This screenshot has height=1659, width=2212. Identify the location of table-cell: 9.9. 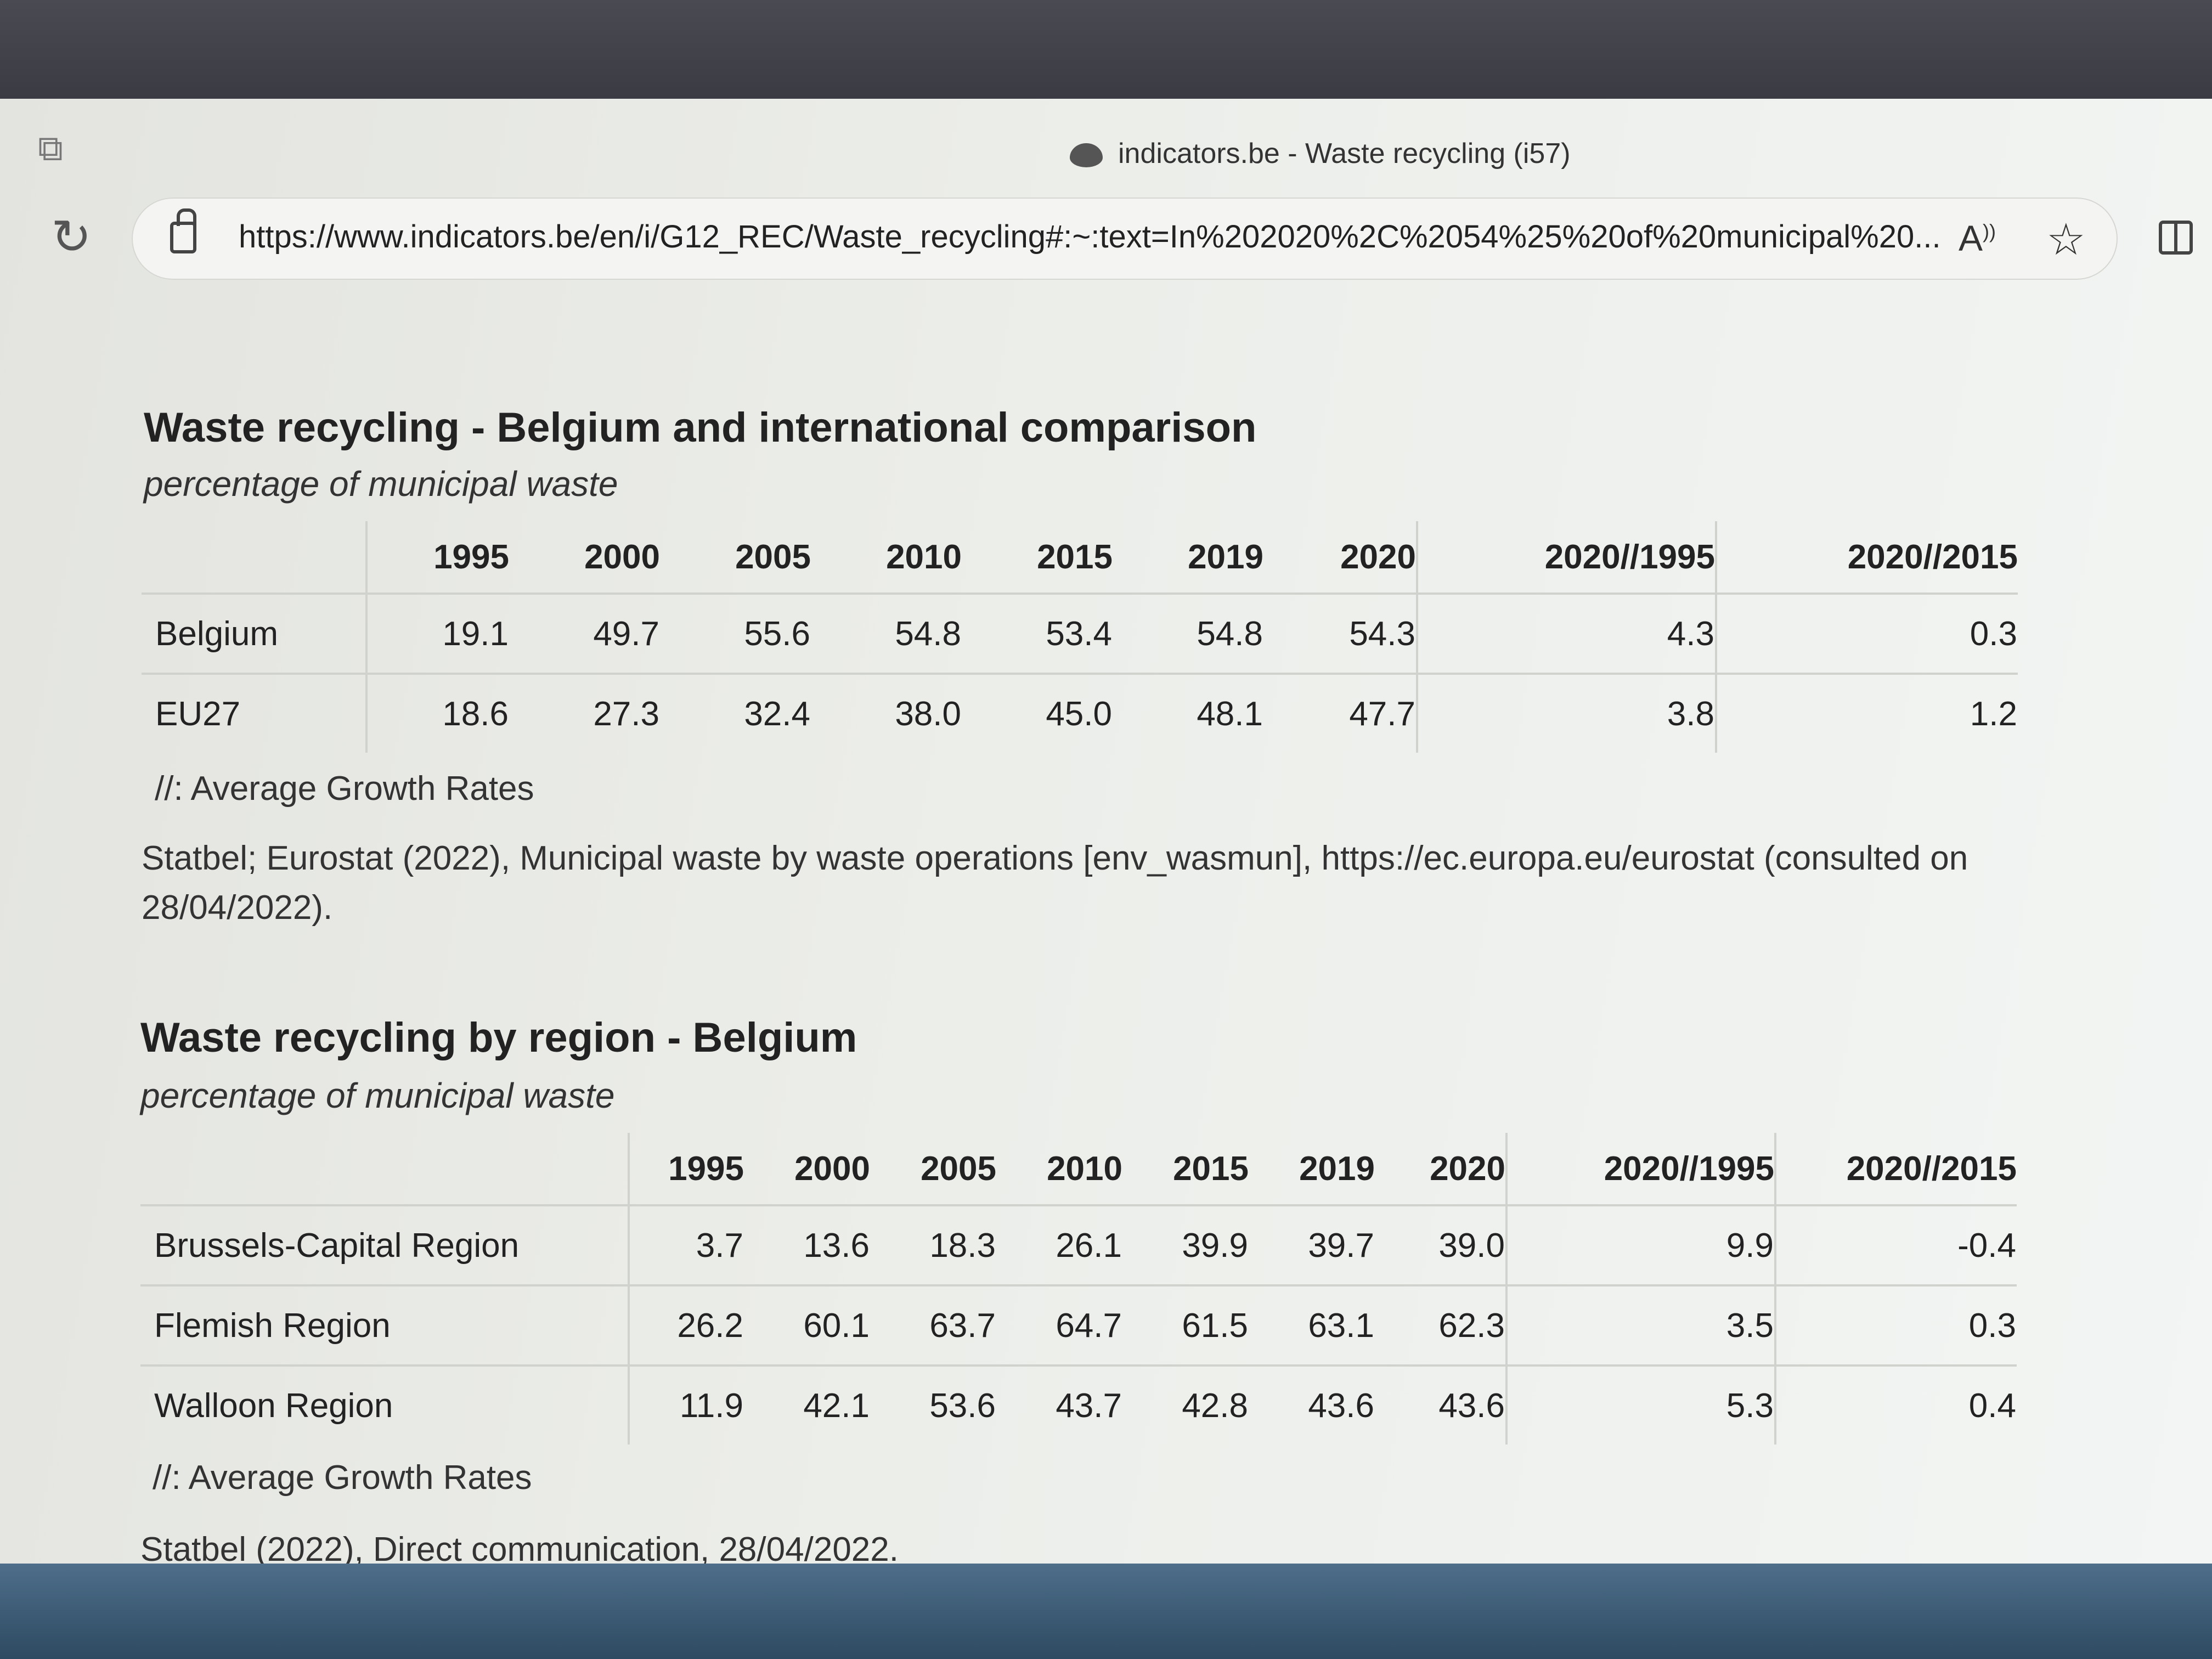
(1641, 1245).